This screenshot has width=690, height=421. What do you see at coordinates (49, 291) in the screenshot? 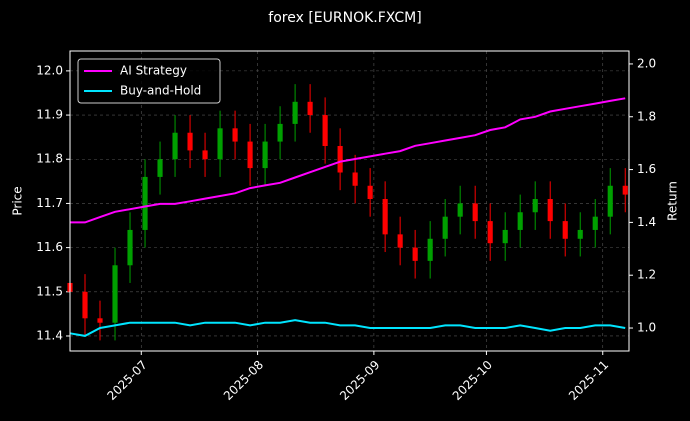
I see `y-tick-label: 11.5` at bounding box center [49, 291].